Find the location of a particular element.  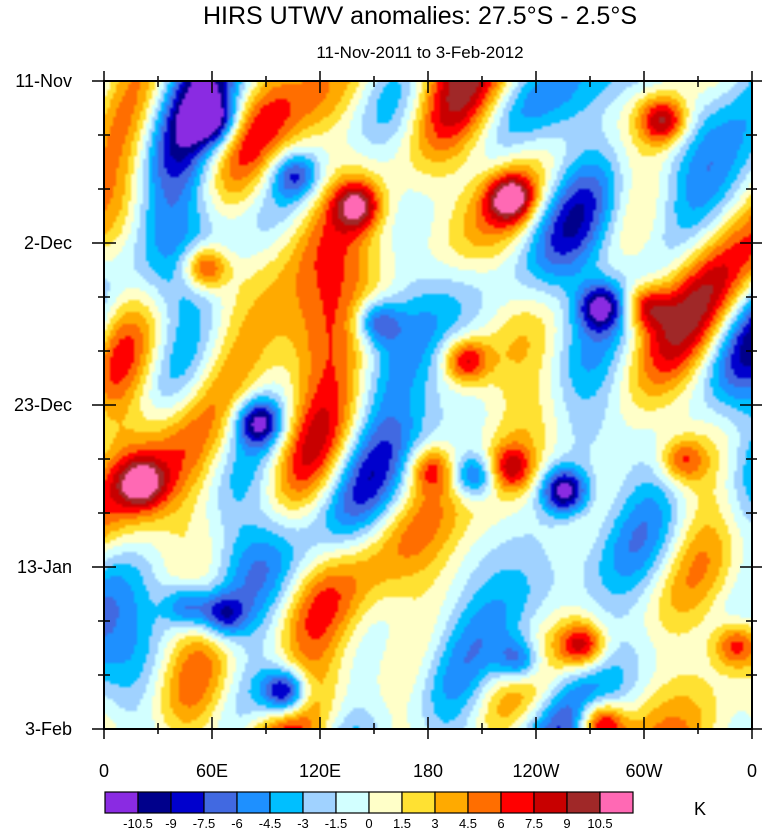

colorbar-units-label: K is located at coordinates (700, 809).